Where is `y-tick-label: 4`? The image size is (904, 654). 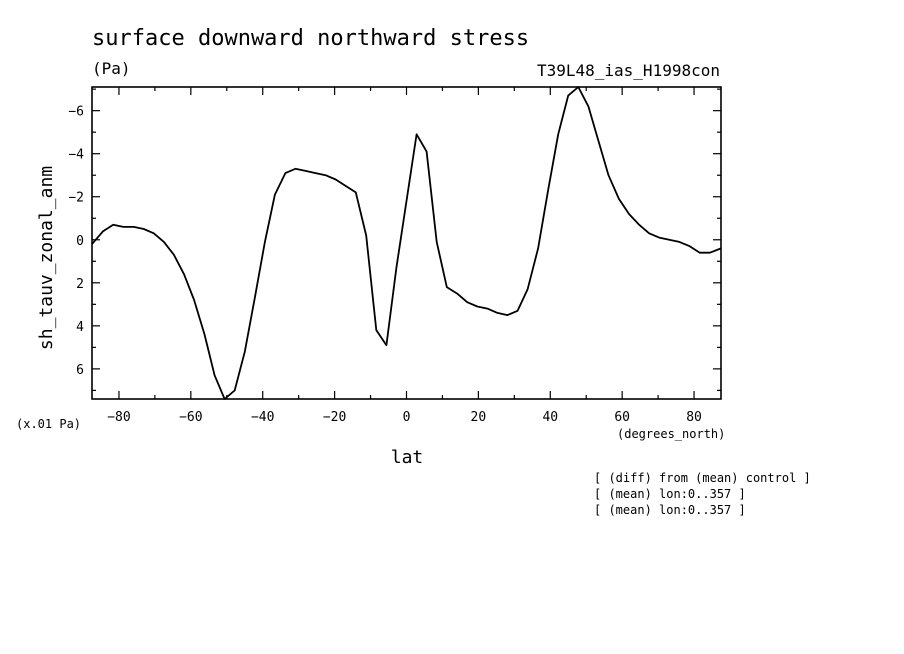
y-tick-label: 4 is located at coordinates (80, 327).